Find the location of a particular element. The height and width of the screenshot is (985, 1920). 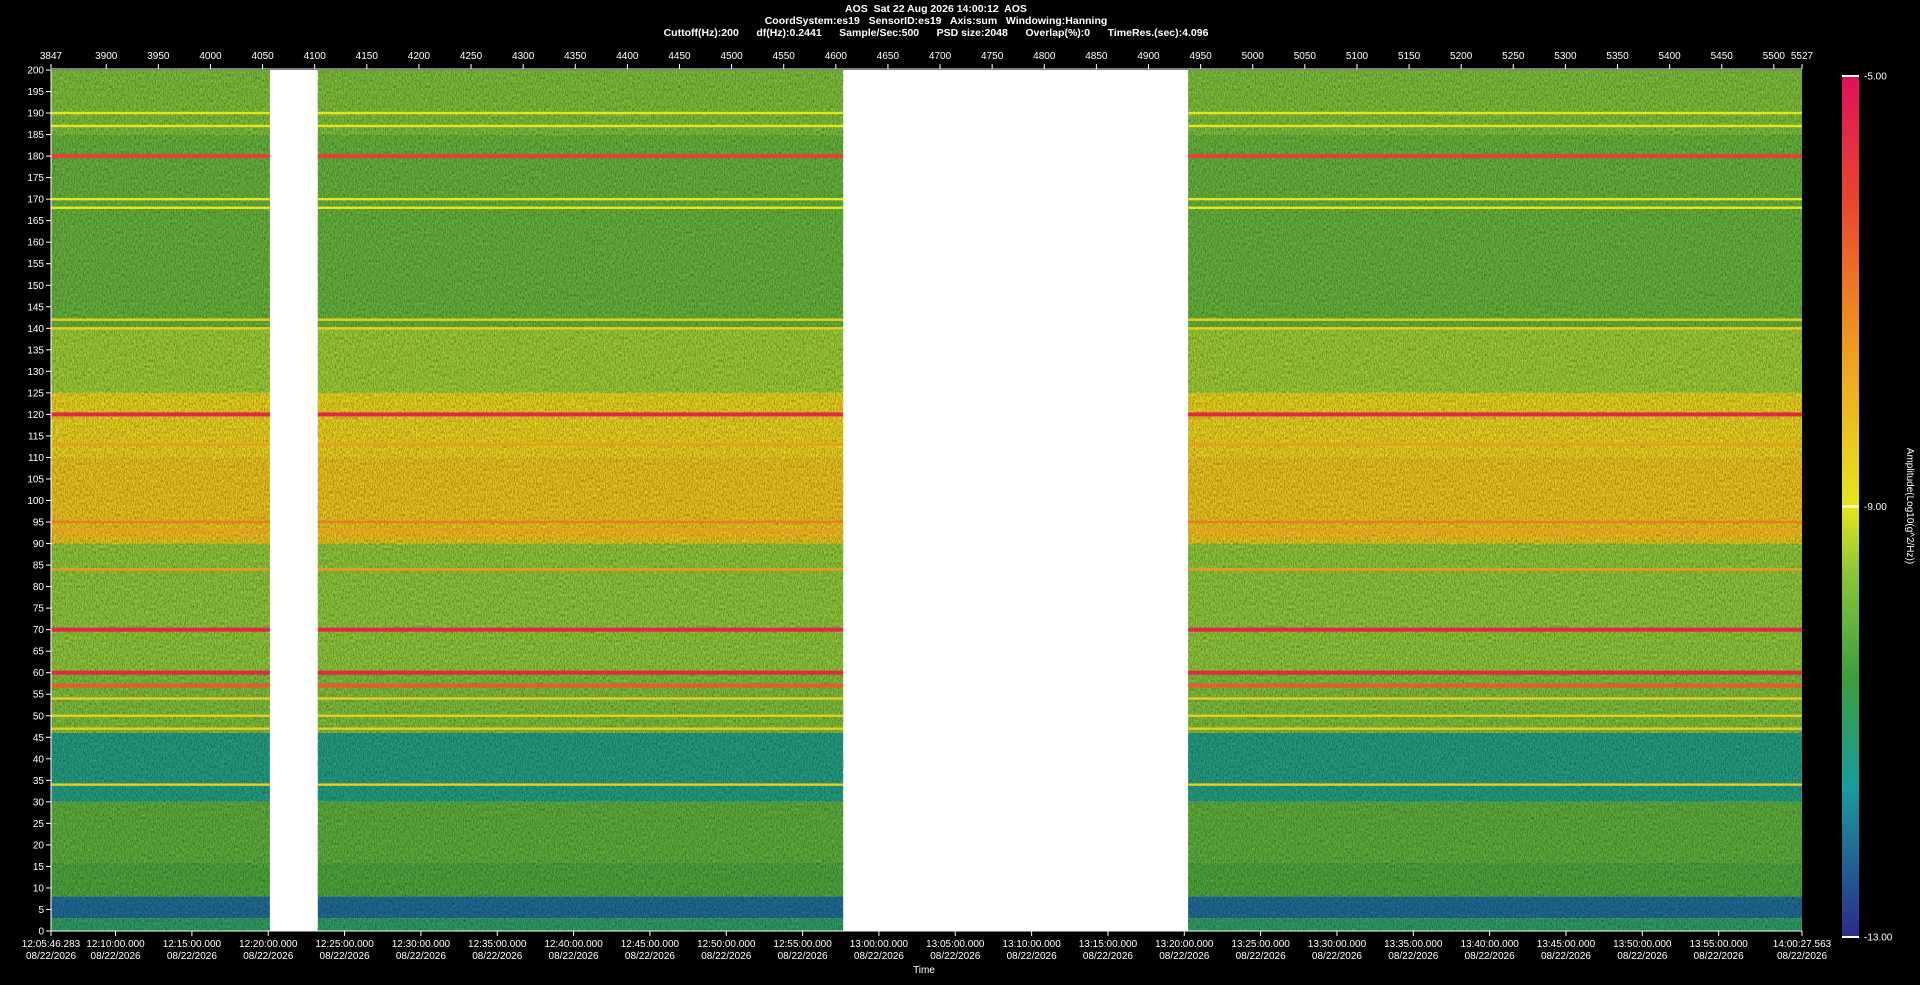

x-tick-label: 4050 is located at coordinates (262, 56).